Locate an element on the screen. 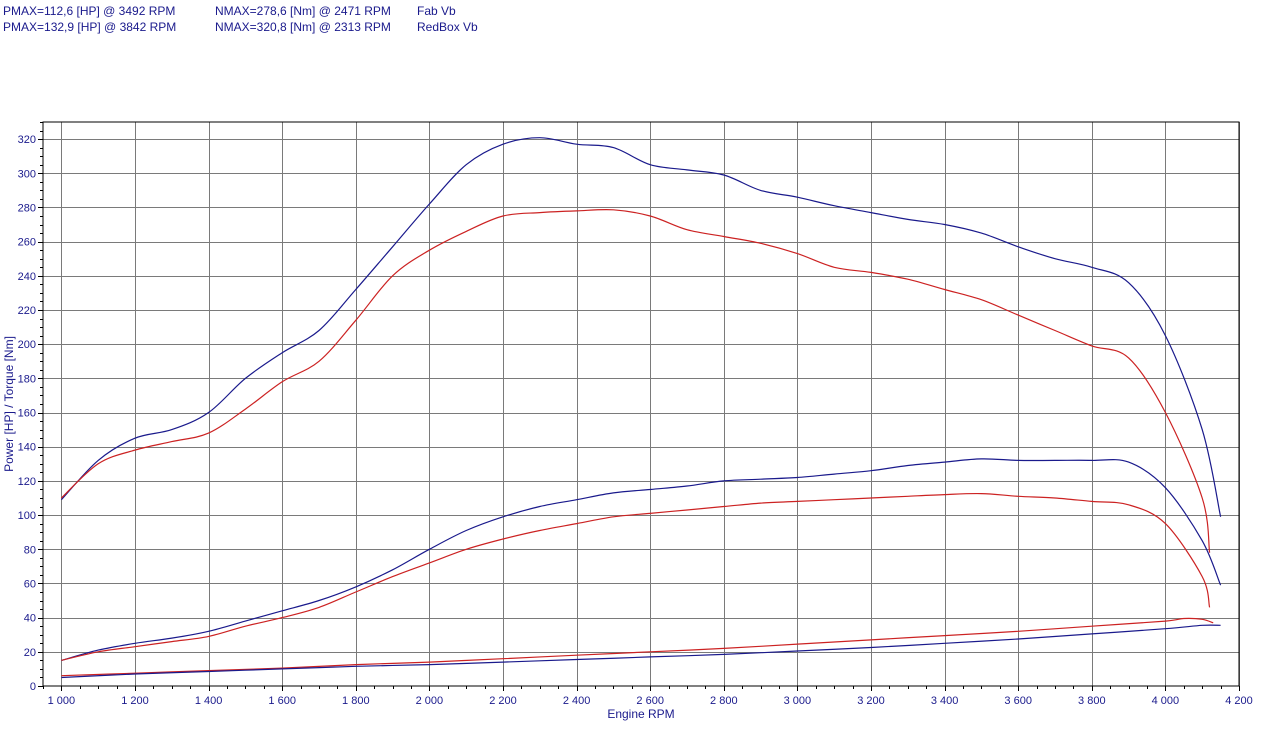 This screenshot has width=1264, height=736. y-tick-label: 0 is located at coordinates (33, 687).